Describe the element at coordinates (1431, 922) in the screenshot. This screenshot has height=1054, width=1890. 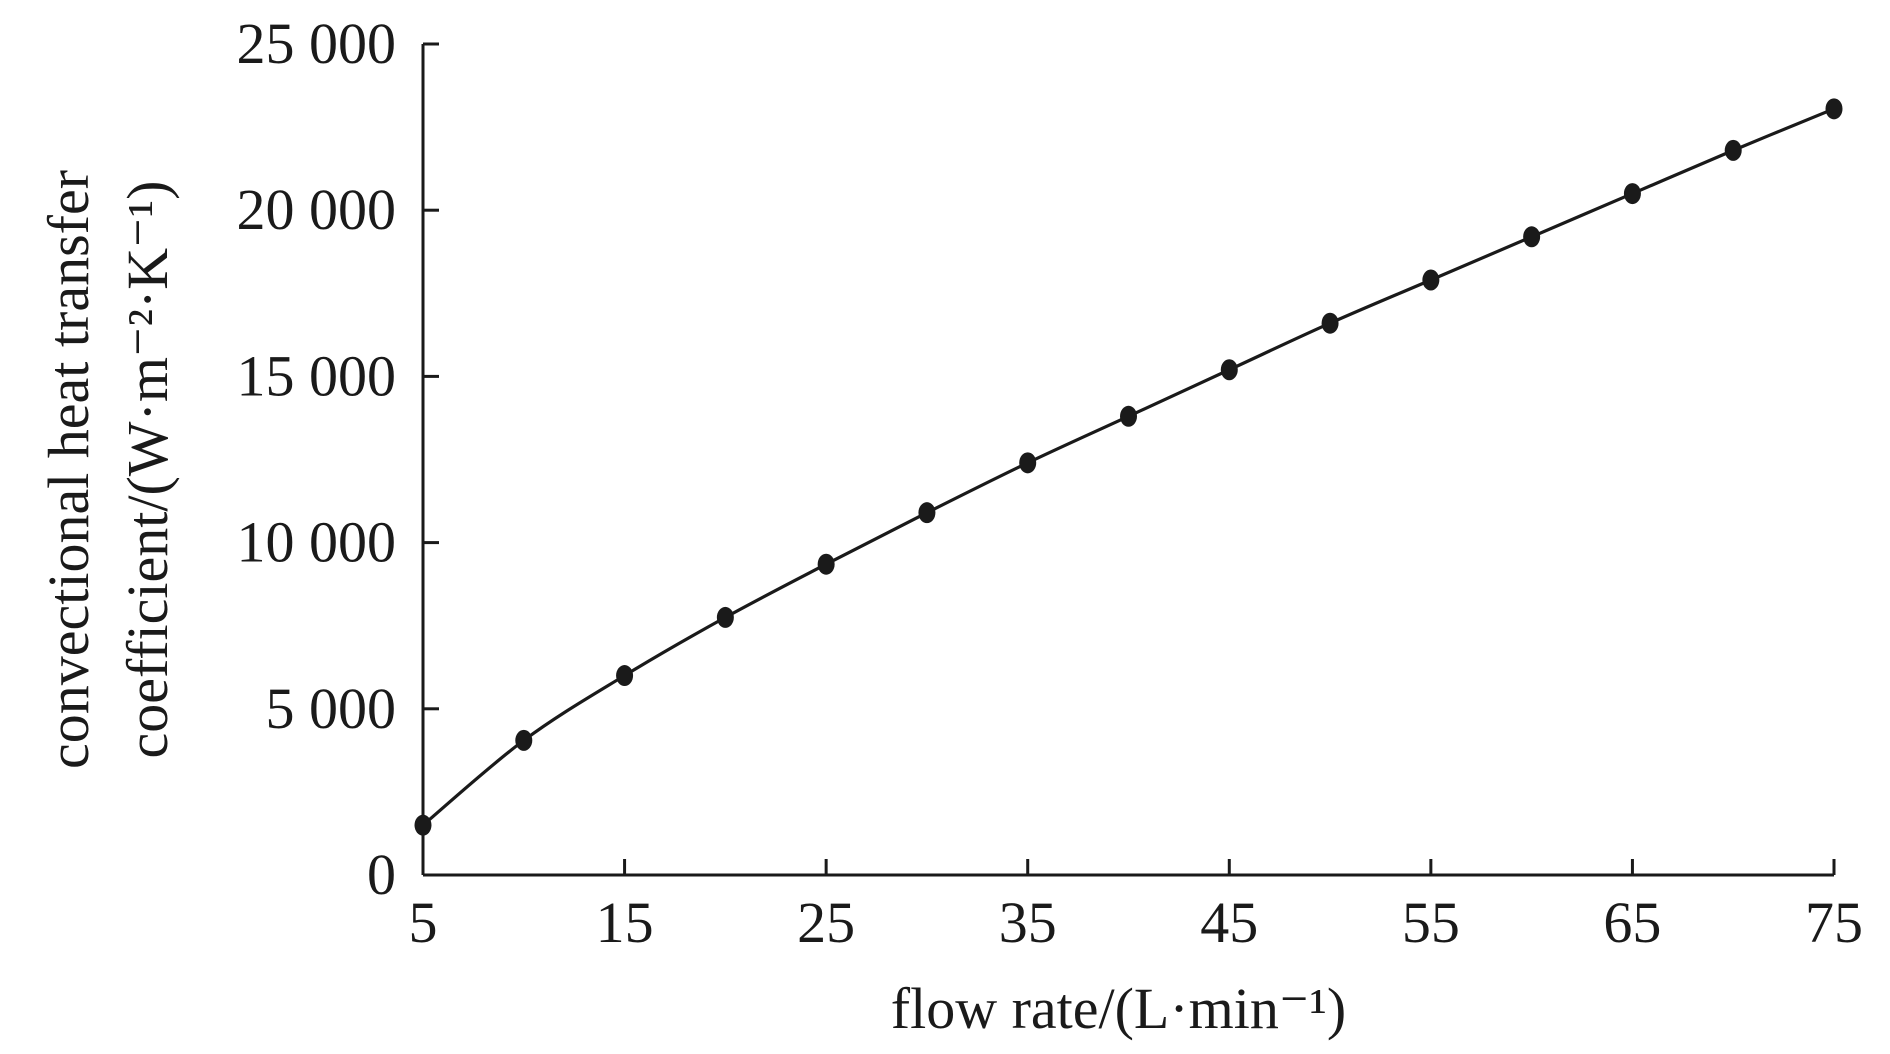
I see `x-tick-label: 55` at that location.